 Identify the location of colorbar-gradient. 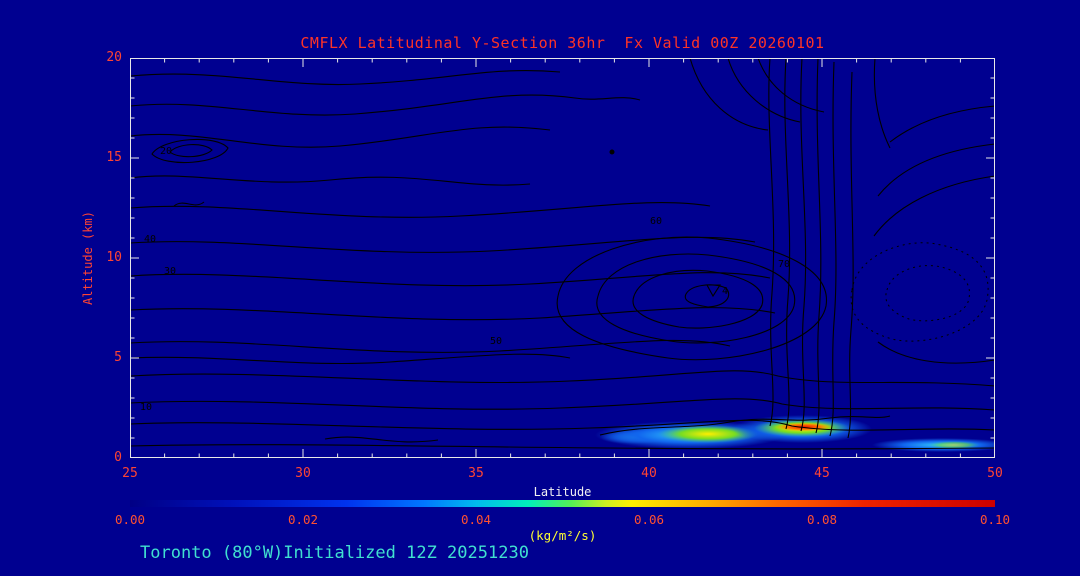
(562, 503).